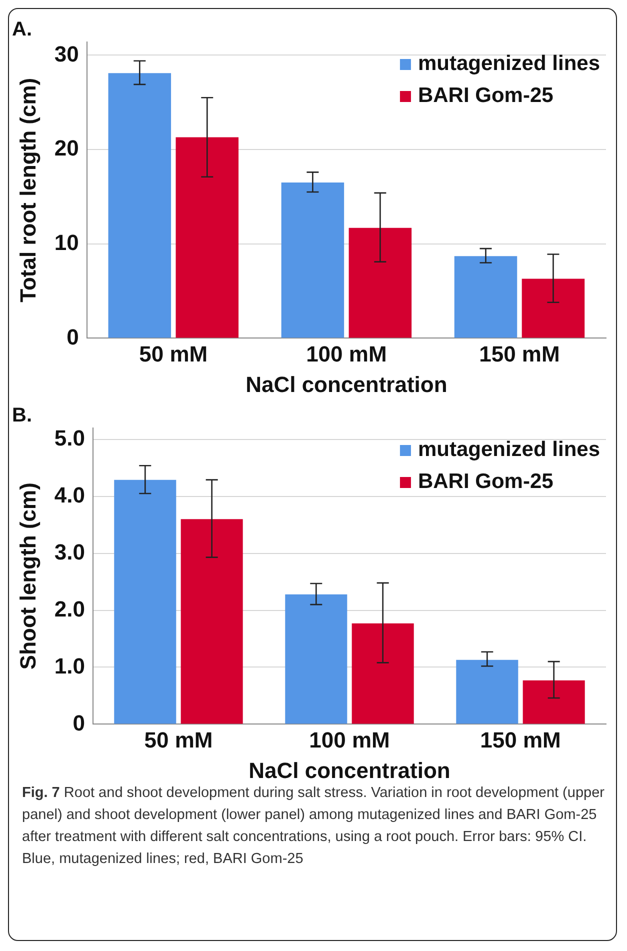  I want to click on y-tick-label: 10, so click(66, 242).